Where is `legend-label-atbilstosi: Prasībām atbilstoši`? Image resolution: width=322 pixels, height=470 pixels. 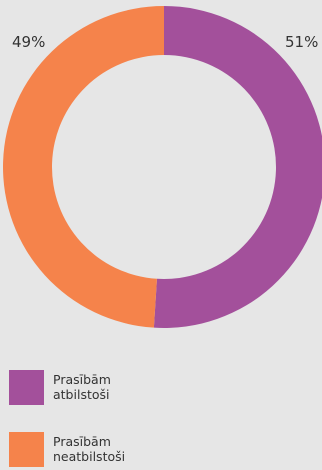 legend-label-atbilstosi: Prasībām atbilstoši is located at coordinates (82, 387).